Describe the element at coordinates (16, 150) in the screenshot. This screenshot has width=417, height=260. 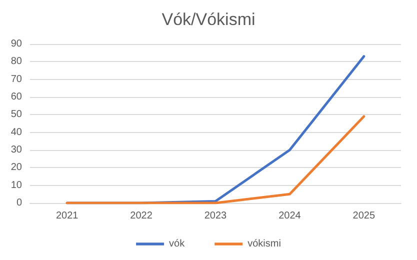
I see `y-tick-label: 30` at that location.